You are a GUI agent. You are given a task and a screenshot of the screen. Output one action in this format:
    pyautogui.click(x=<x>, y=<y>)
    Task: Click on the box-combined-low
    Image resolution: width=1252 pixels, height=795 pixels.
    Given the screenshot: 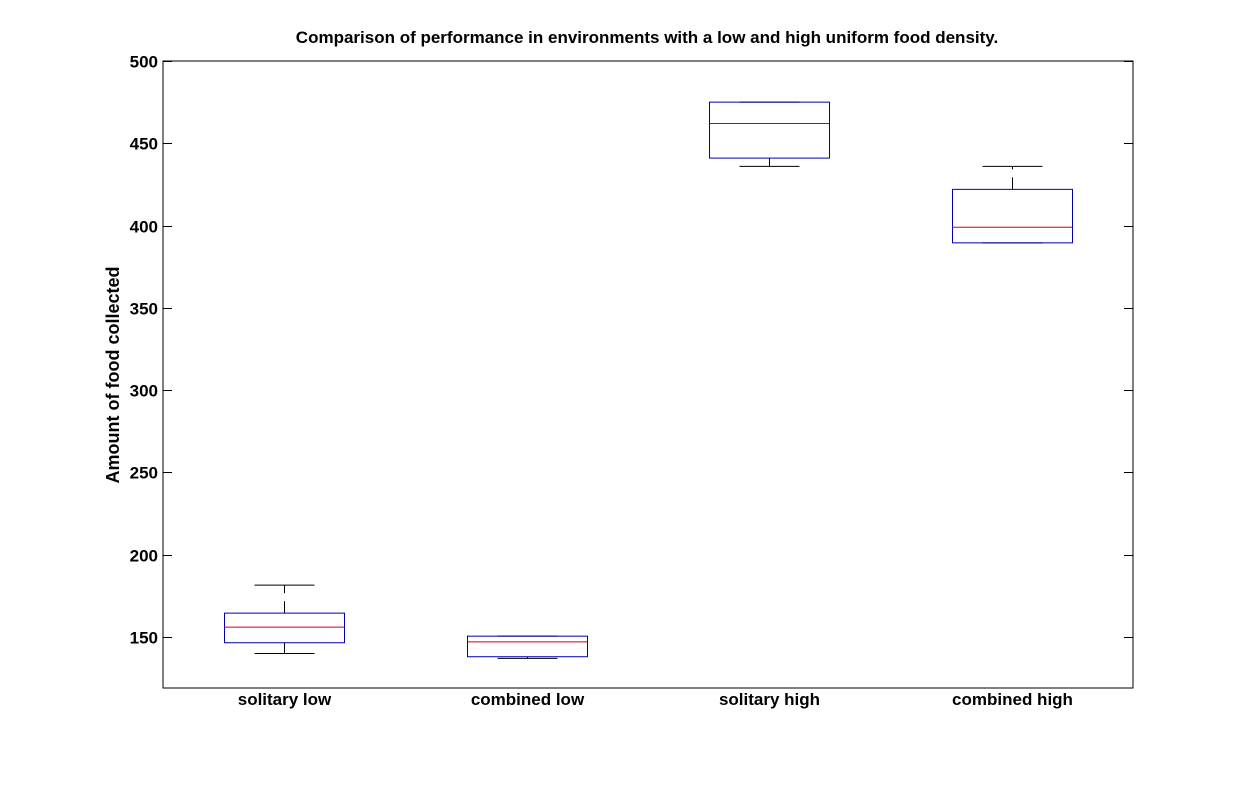 What is the action you would take?
    pyautogui.click(x=527, y=647)
    